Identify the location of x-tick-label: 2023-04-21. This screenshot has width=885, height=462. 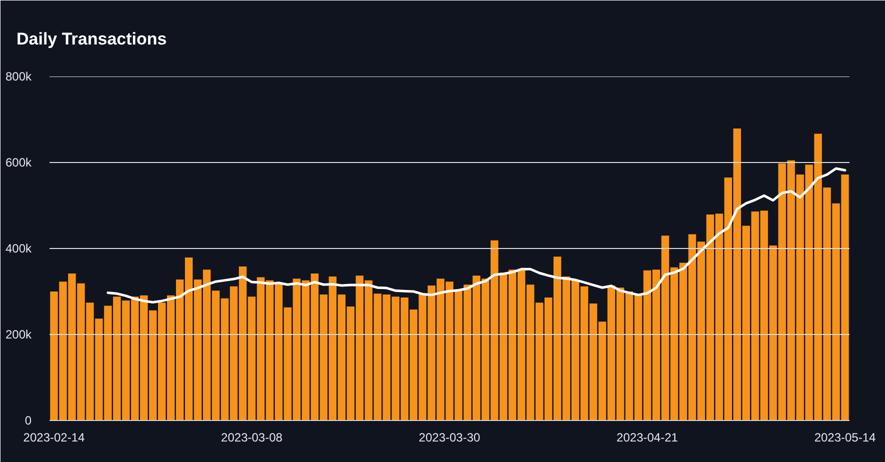
(647, 437).